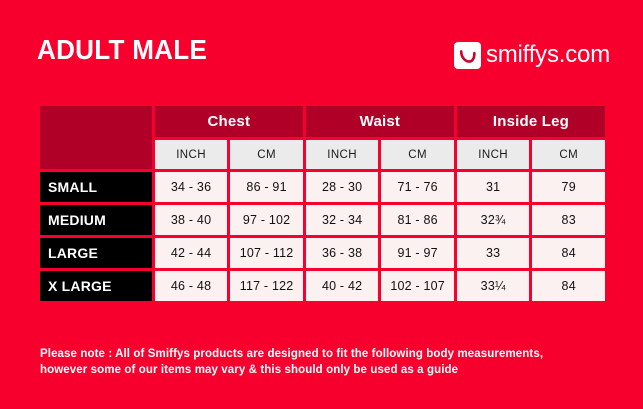  What do you see at coordinates (266, 220) in the screenshot?
I see `cell-medium-chest-cm: 97 - 102` at bounding box center [266, 220].